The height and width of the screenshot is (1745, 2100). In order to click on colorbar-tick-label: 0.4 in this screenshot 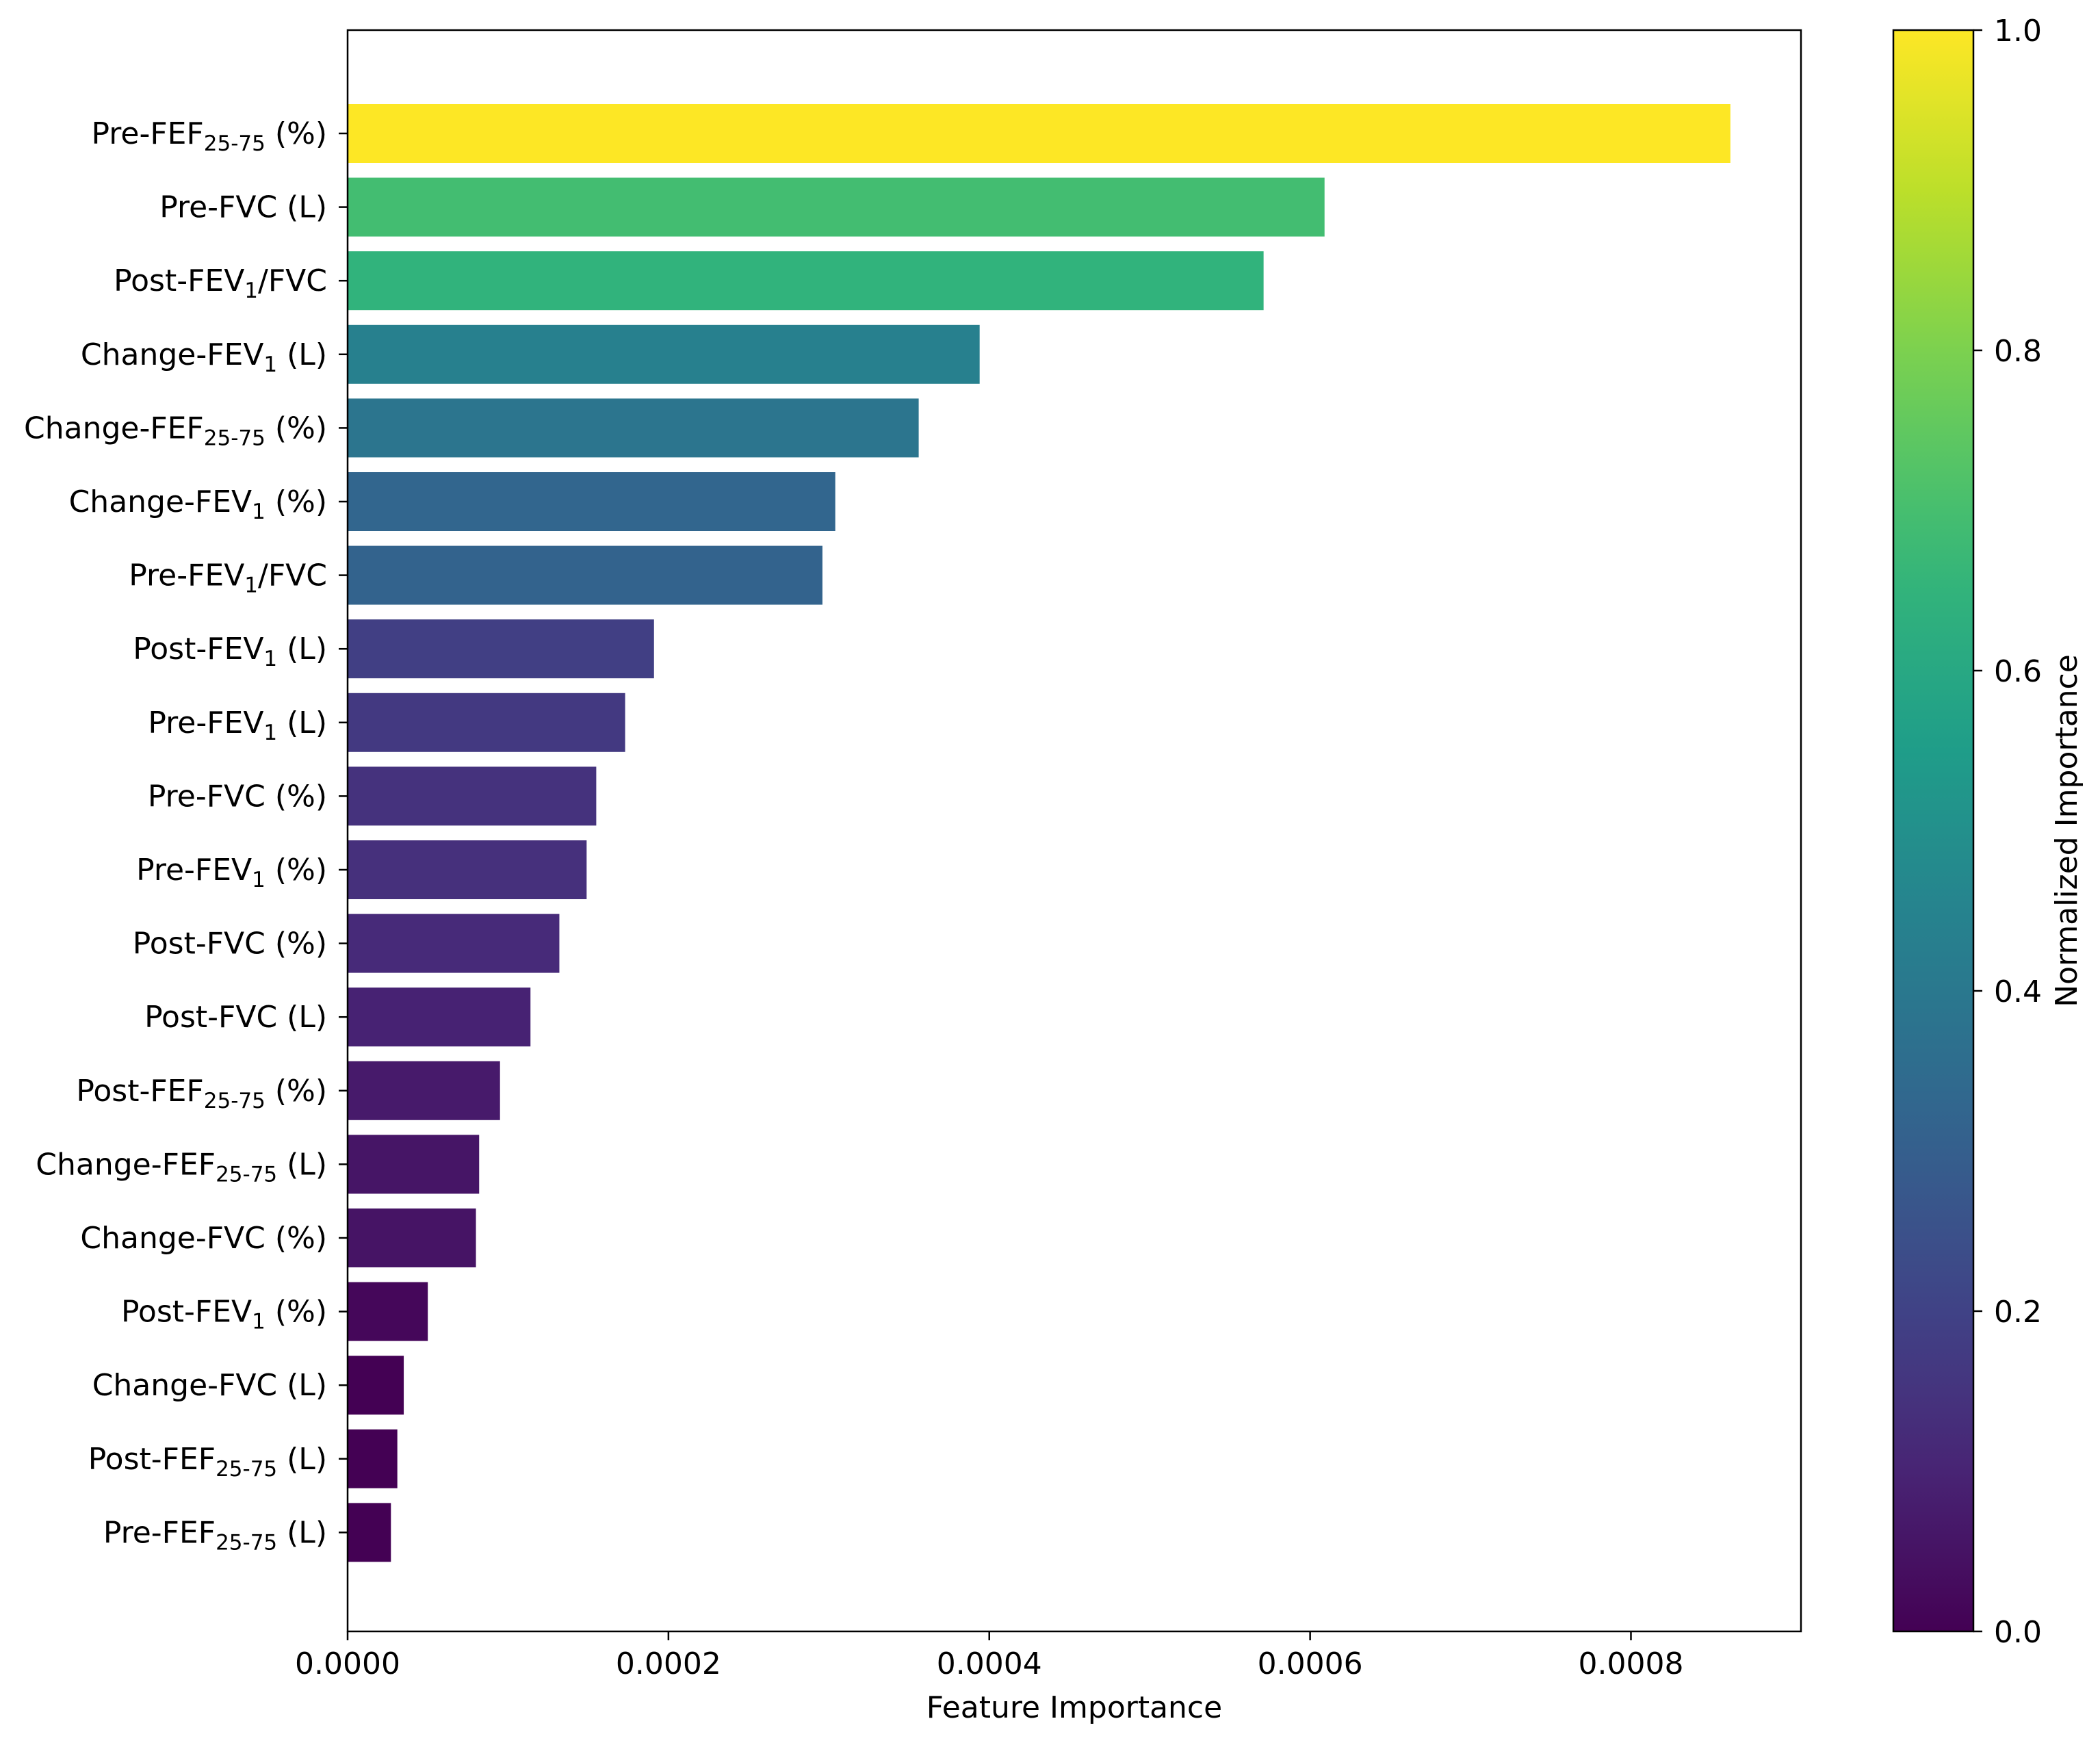, I will do `click(2018, 991)`.